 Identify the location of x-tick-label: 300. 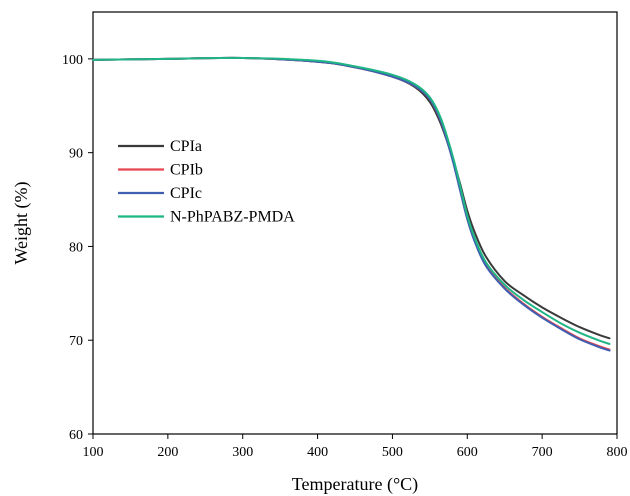
(242, 452).